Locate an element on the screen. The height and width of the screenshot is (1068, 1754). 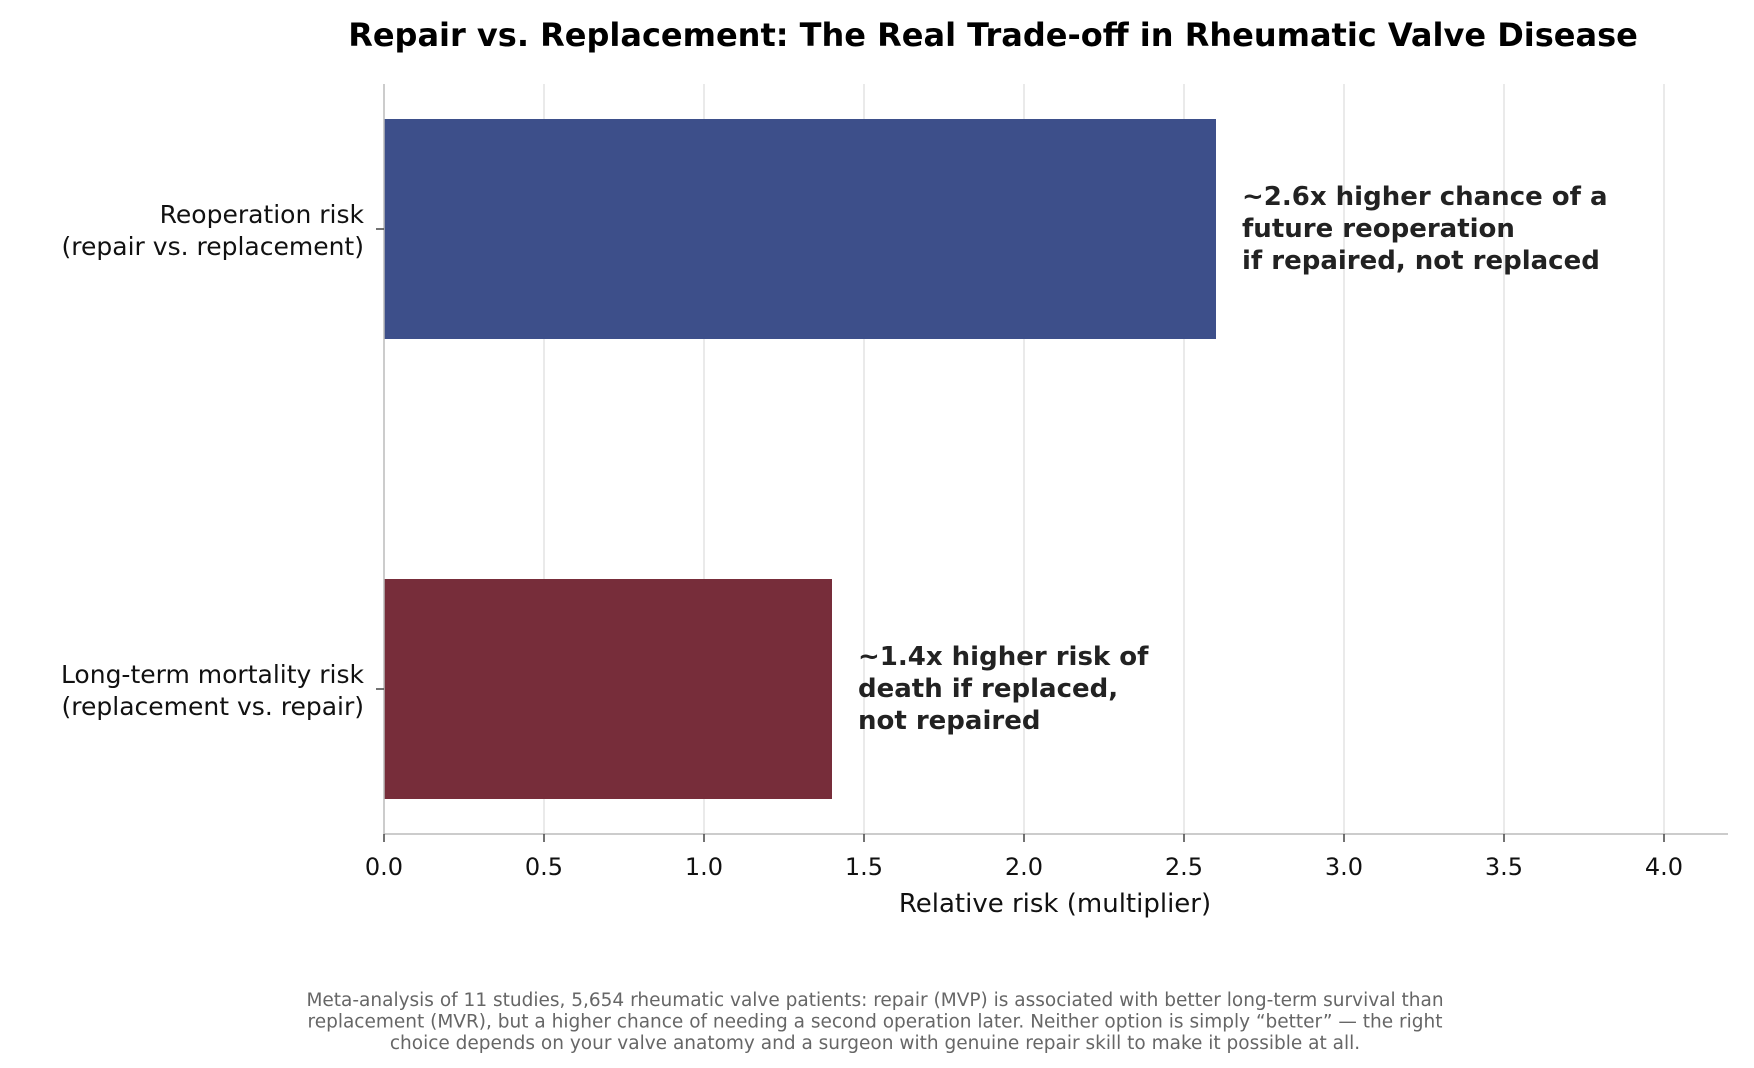
category-label-line: (replacement vs. repair) is located at coordinates (213, 706).